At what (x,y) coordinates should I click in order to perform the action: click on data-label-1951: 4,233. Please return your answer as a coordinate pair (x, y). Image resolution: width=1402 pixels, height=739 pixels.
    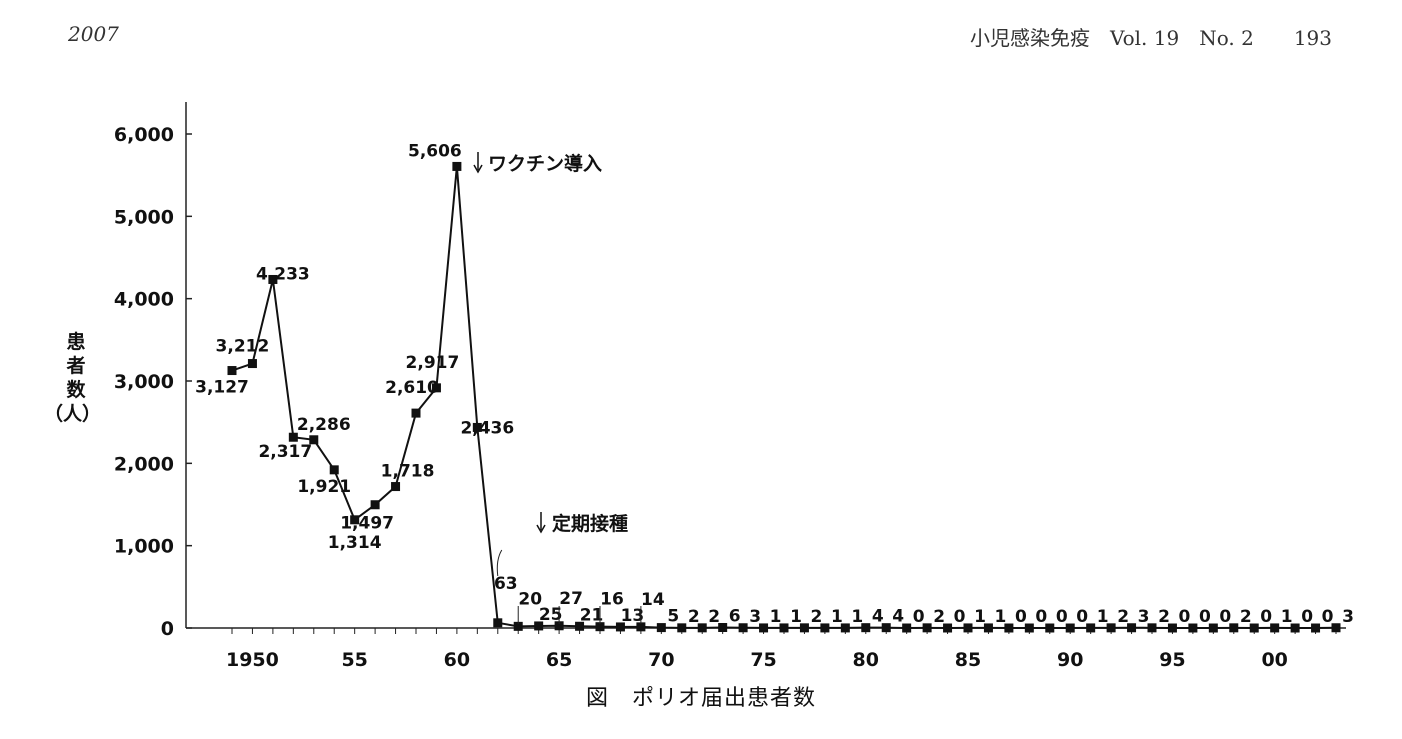
    Looking at the image, I should click on (283, 274).